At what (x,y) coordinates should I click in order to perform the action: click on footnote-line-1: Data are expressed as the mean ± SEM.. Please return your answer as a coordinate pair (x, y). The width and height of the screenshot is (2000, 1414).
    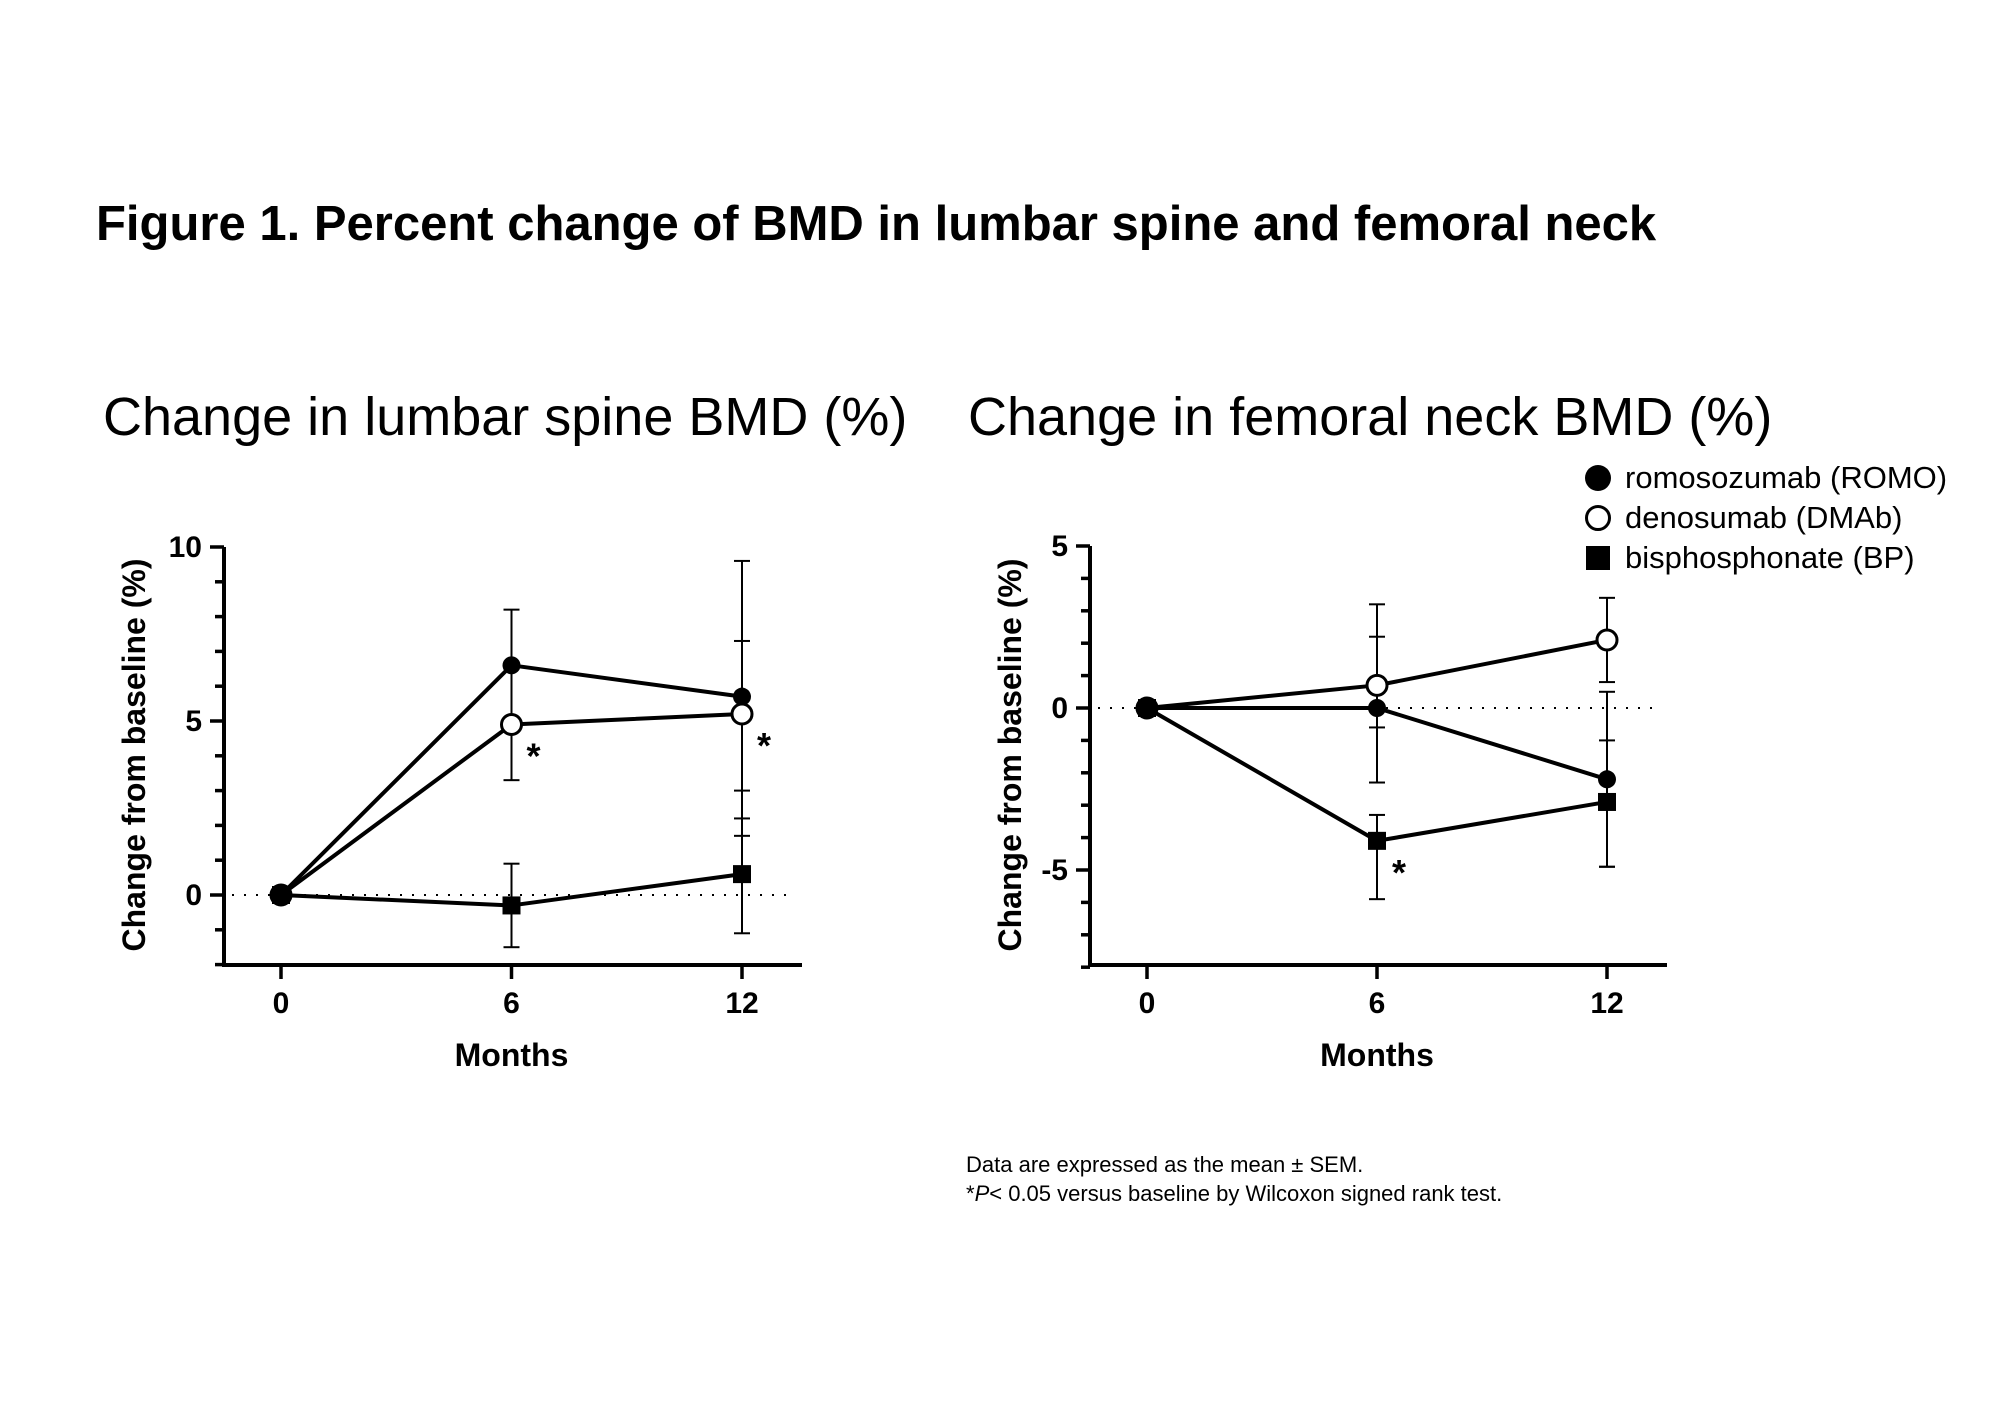
    Looking at the image, I should click on (1165, 1164).